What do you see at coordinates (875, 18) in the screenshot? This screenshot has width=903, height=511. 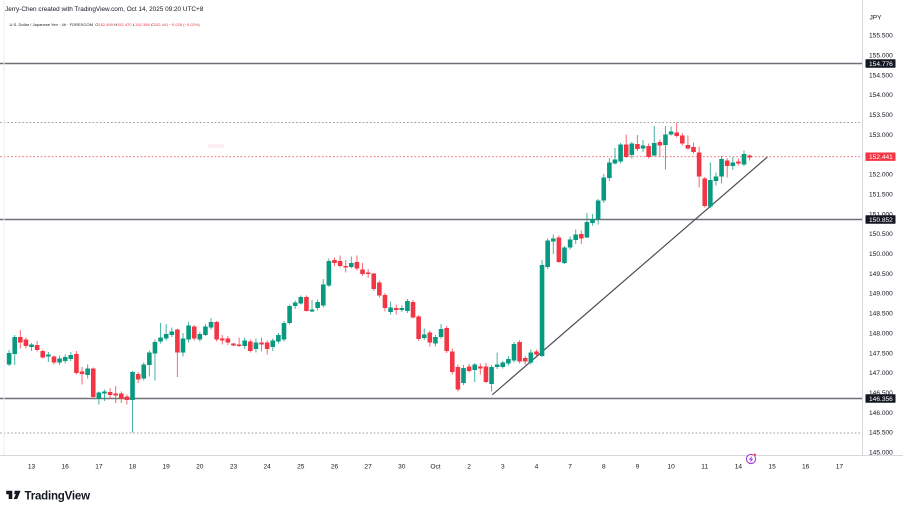 I see `svg-text: JPY` at bounding box center [875, 18].